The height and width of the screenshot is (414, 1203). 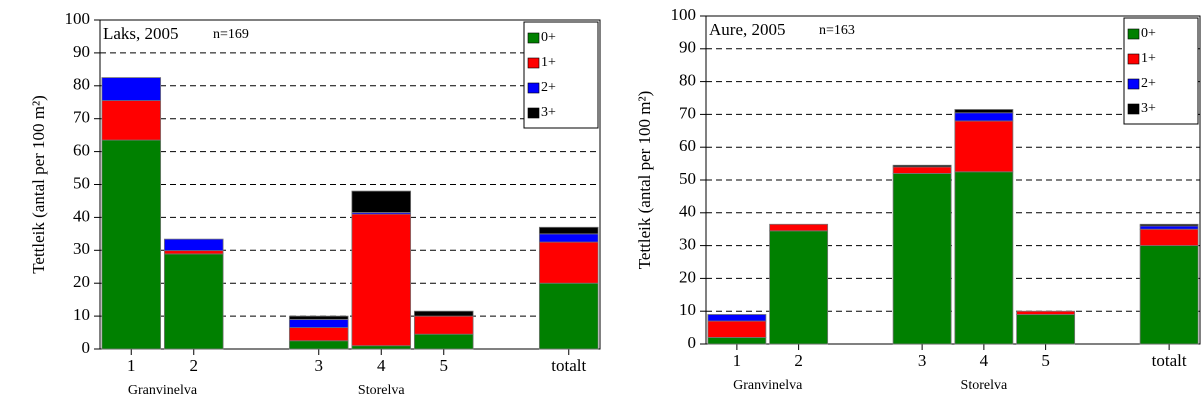 What do you see at coordinates (231, 34) in the screenshot?
I see `chart-subtitle: n=169` at bounding box center [231, 34].